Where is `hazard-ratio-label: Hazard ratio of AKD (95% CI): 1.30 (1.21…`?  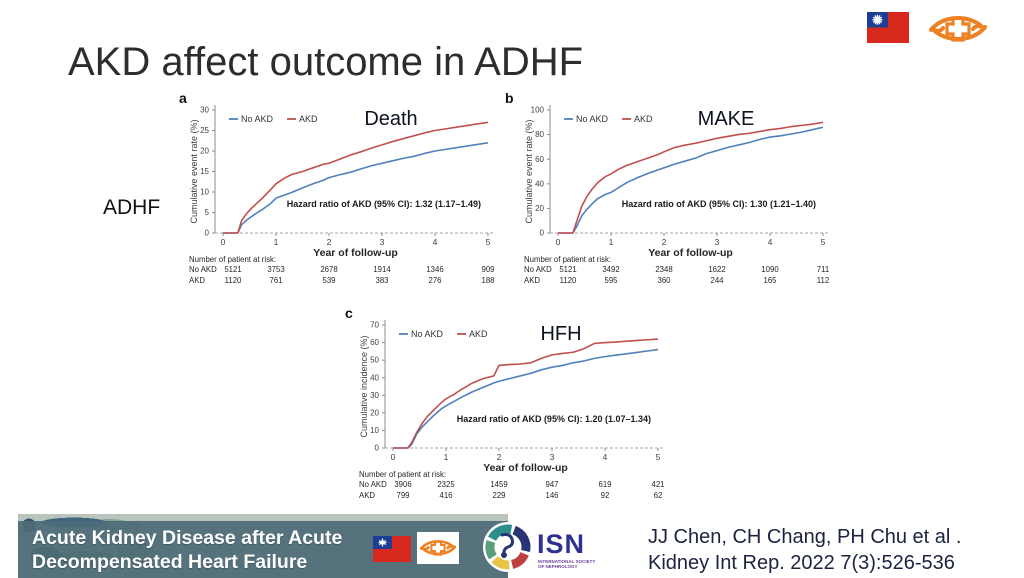 hazard-ratio-label: Hazard ratio of AKD (95% CI): 1.30 (1.21… is located at coordinates (719, 204).